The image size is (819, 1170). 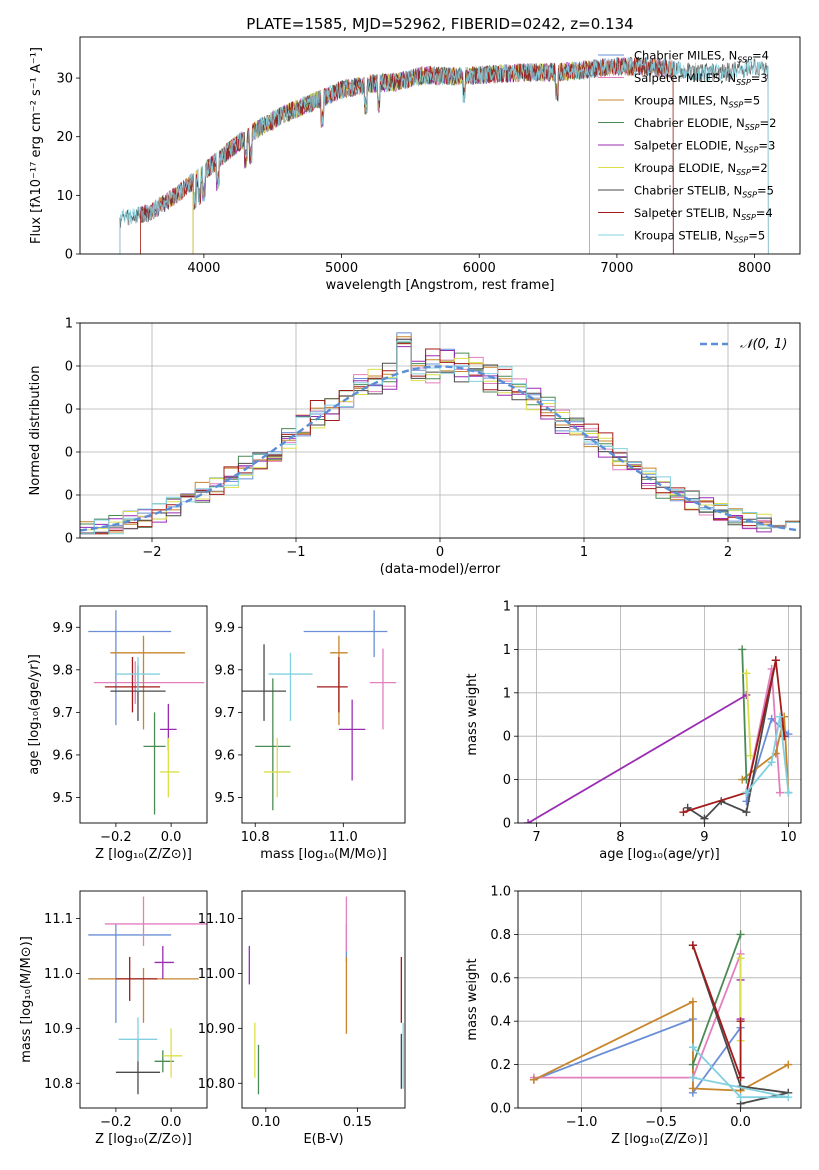 I want to click on age_vs_mass-plot-area, so click(x=319, y=710).